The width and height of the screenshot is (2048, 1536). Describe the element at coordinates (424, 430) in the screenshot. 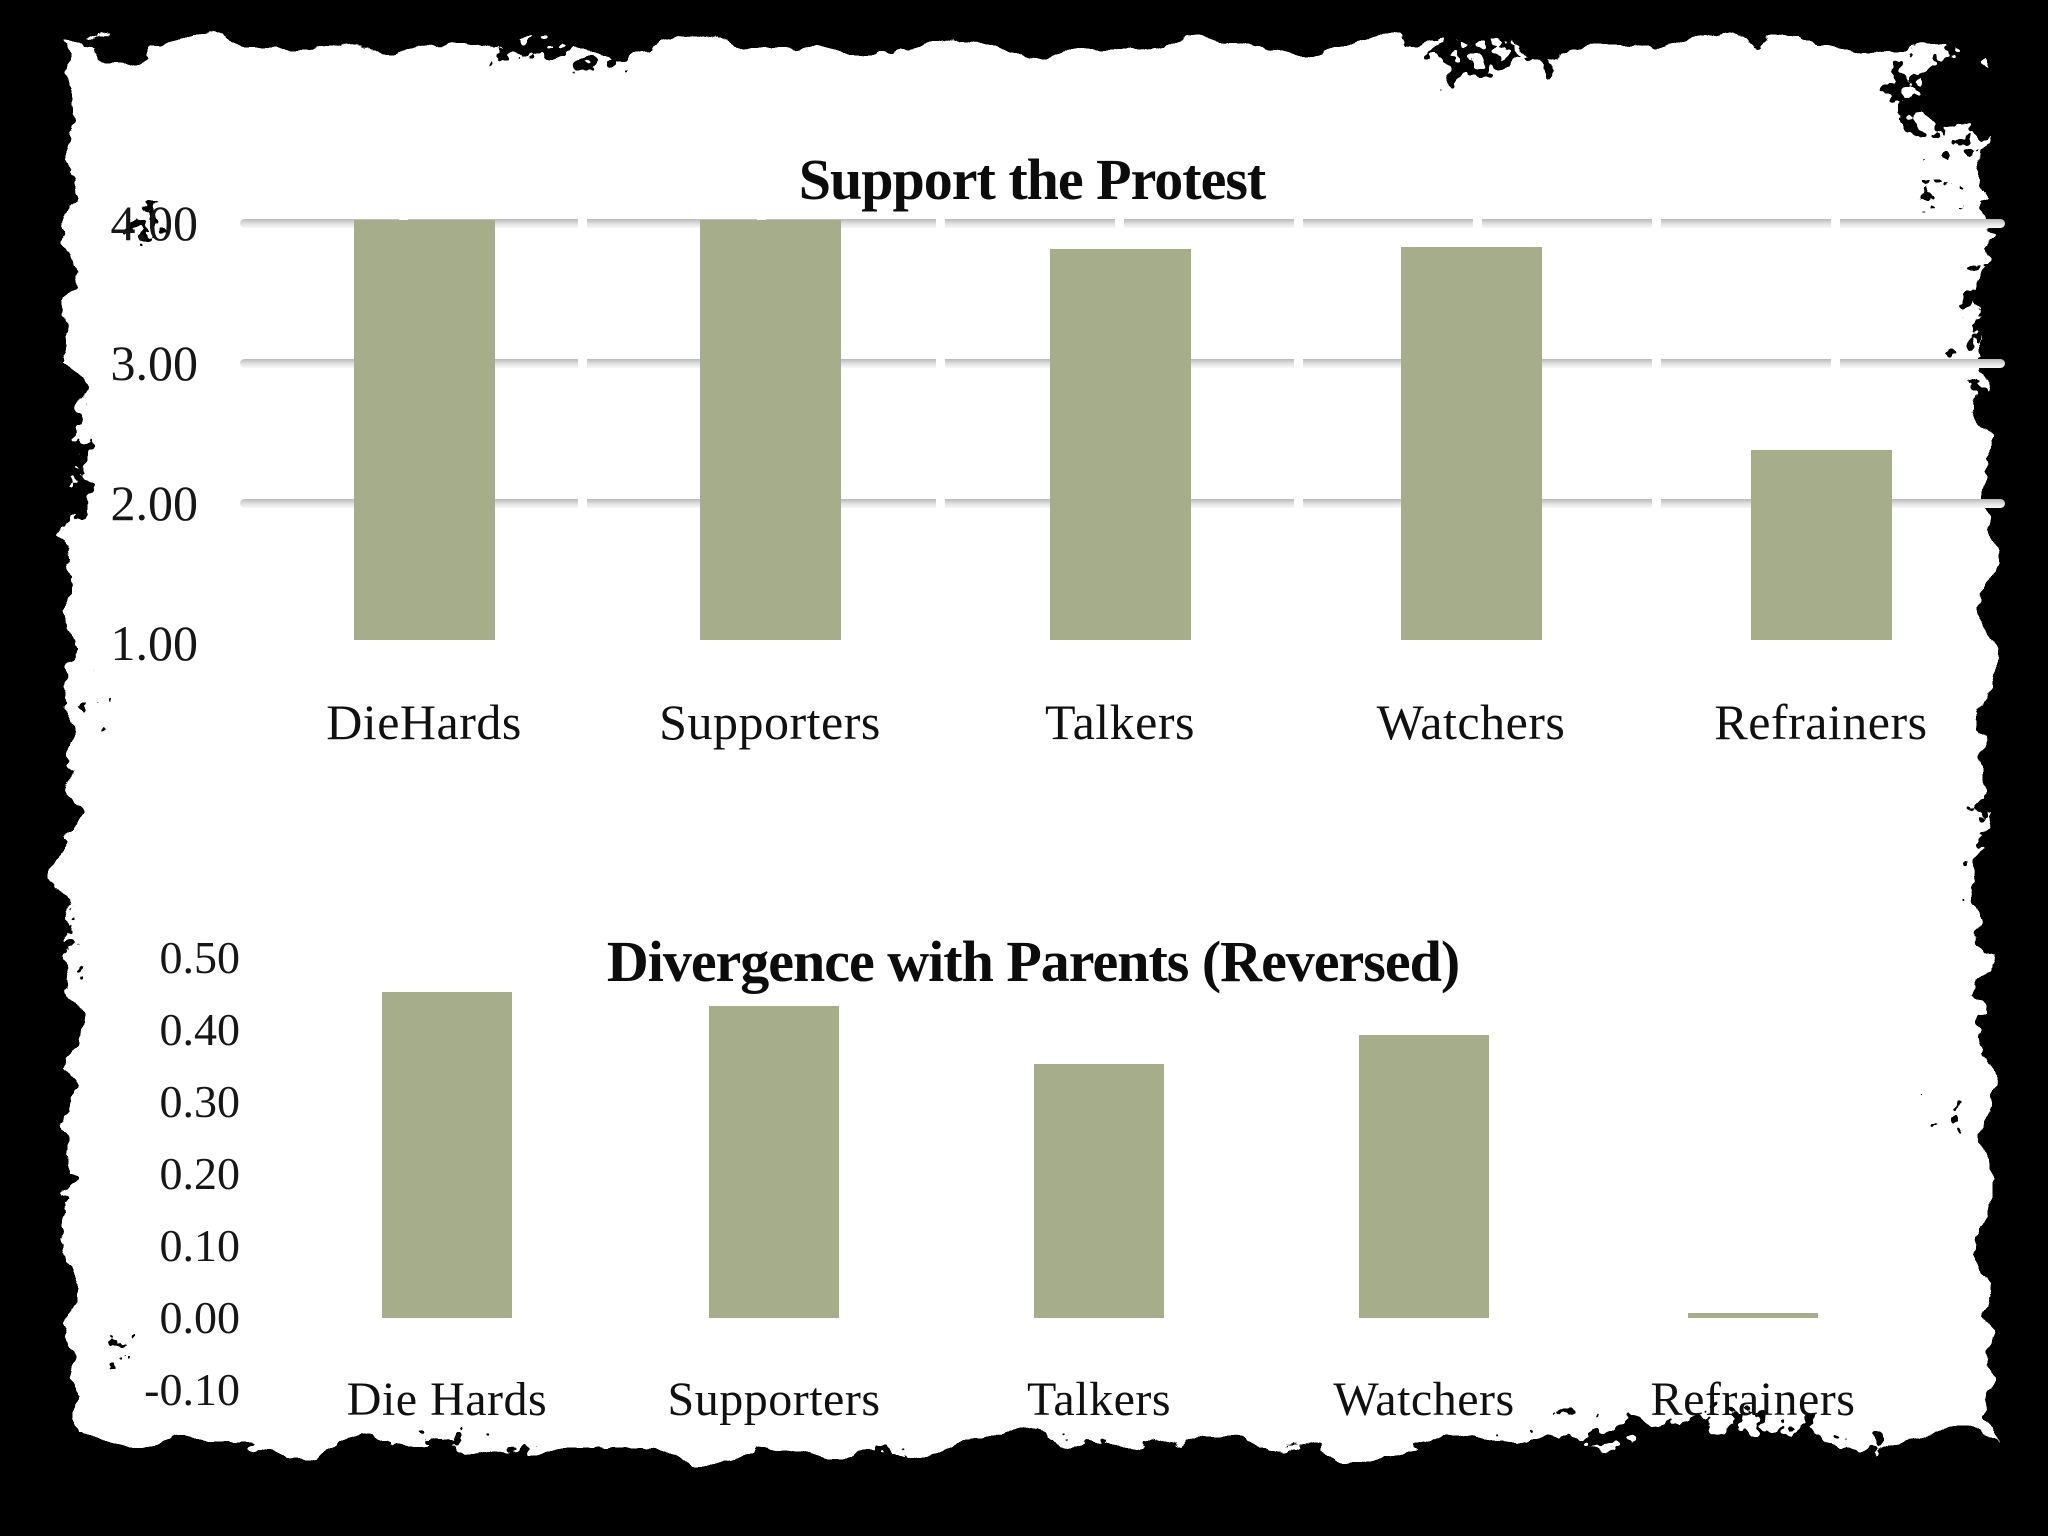

I see `bar-diehards` at that location.